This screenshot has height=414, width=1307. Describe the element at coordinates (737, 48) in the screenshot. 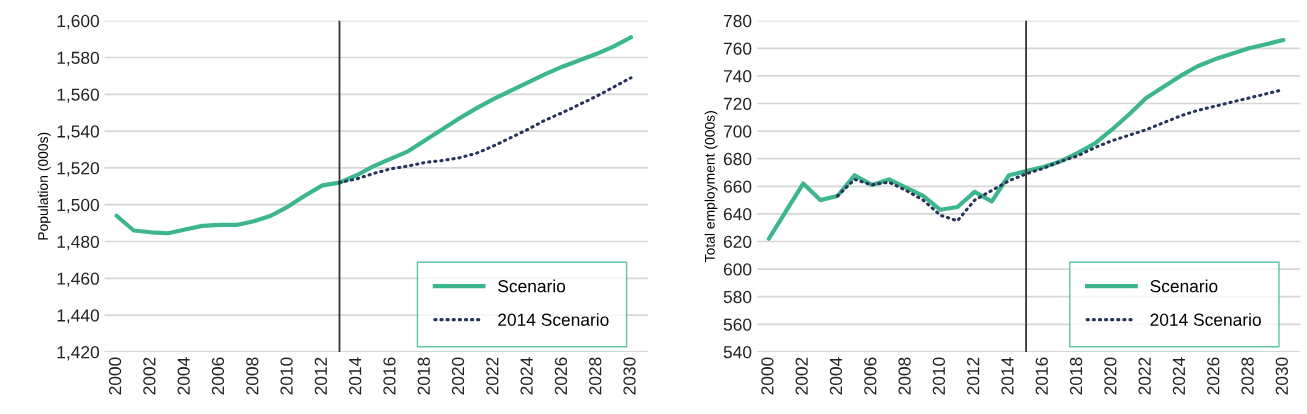

I see `y-tick-label: 760` at that location.